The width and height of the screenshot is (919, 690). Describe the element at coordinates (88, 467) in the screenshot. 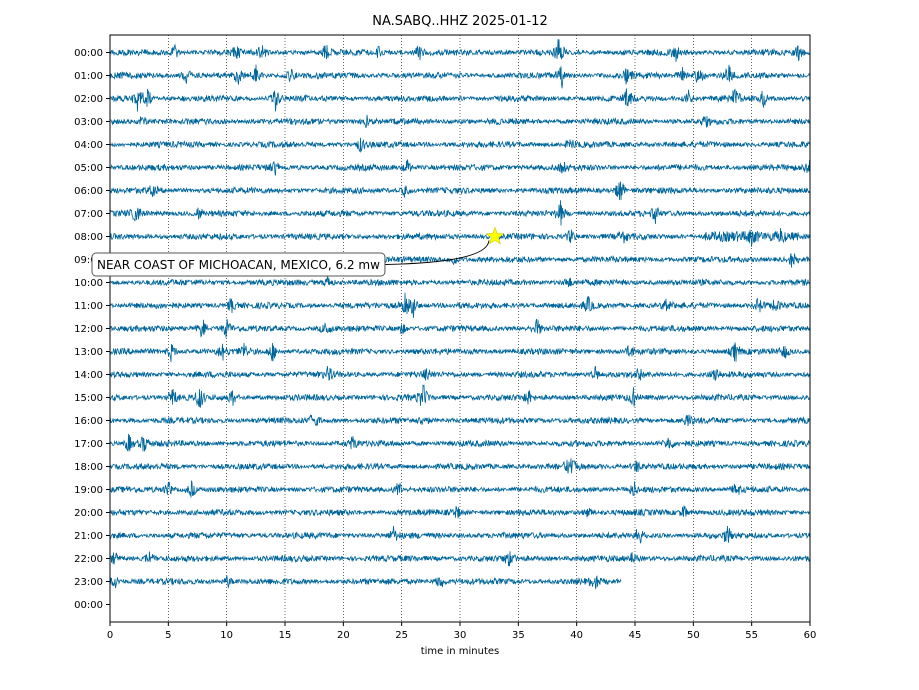

I see `y-row-label: 18:00` at that location.